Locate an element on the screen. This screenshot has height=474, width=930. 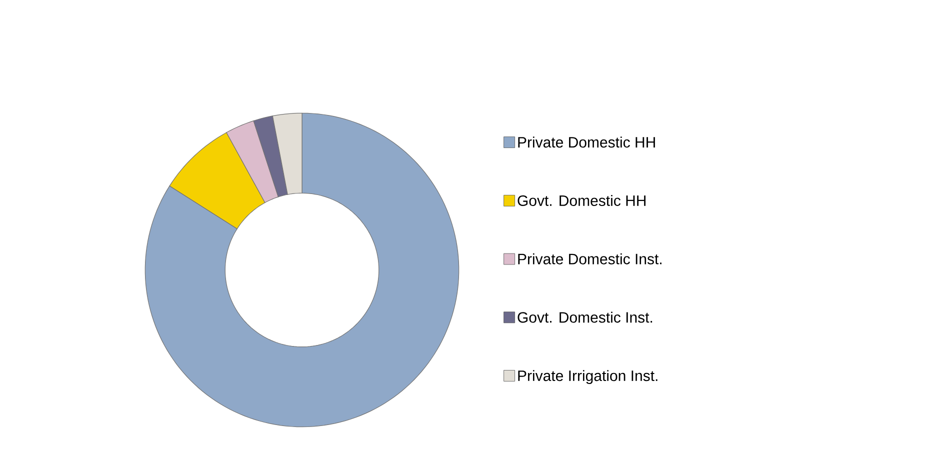
legend-label: Private Irrigation Inst. is located at coordinates (588, 377).